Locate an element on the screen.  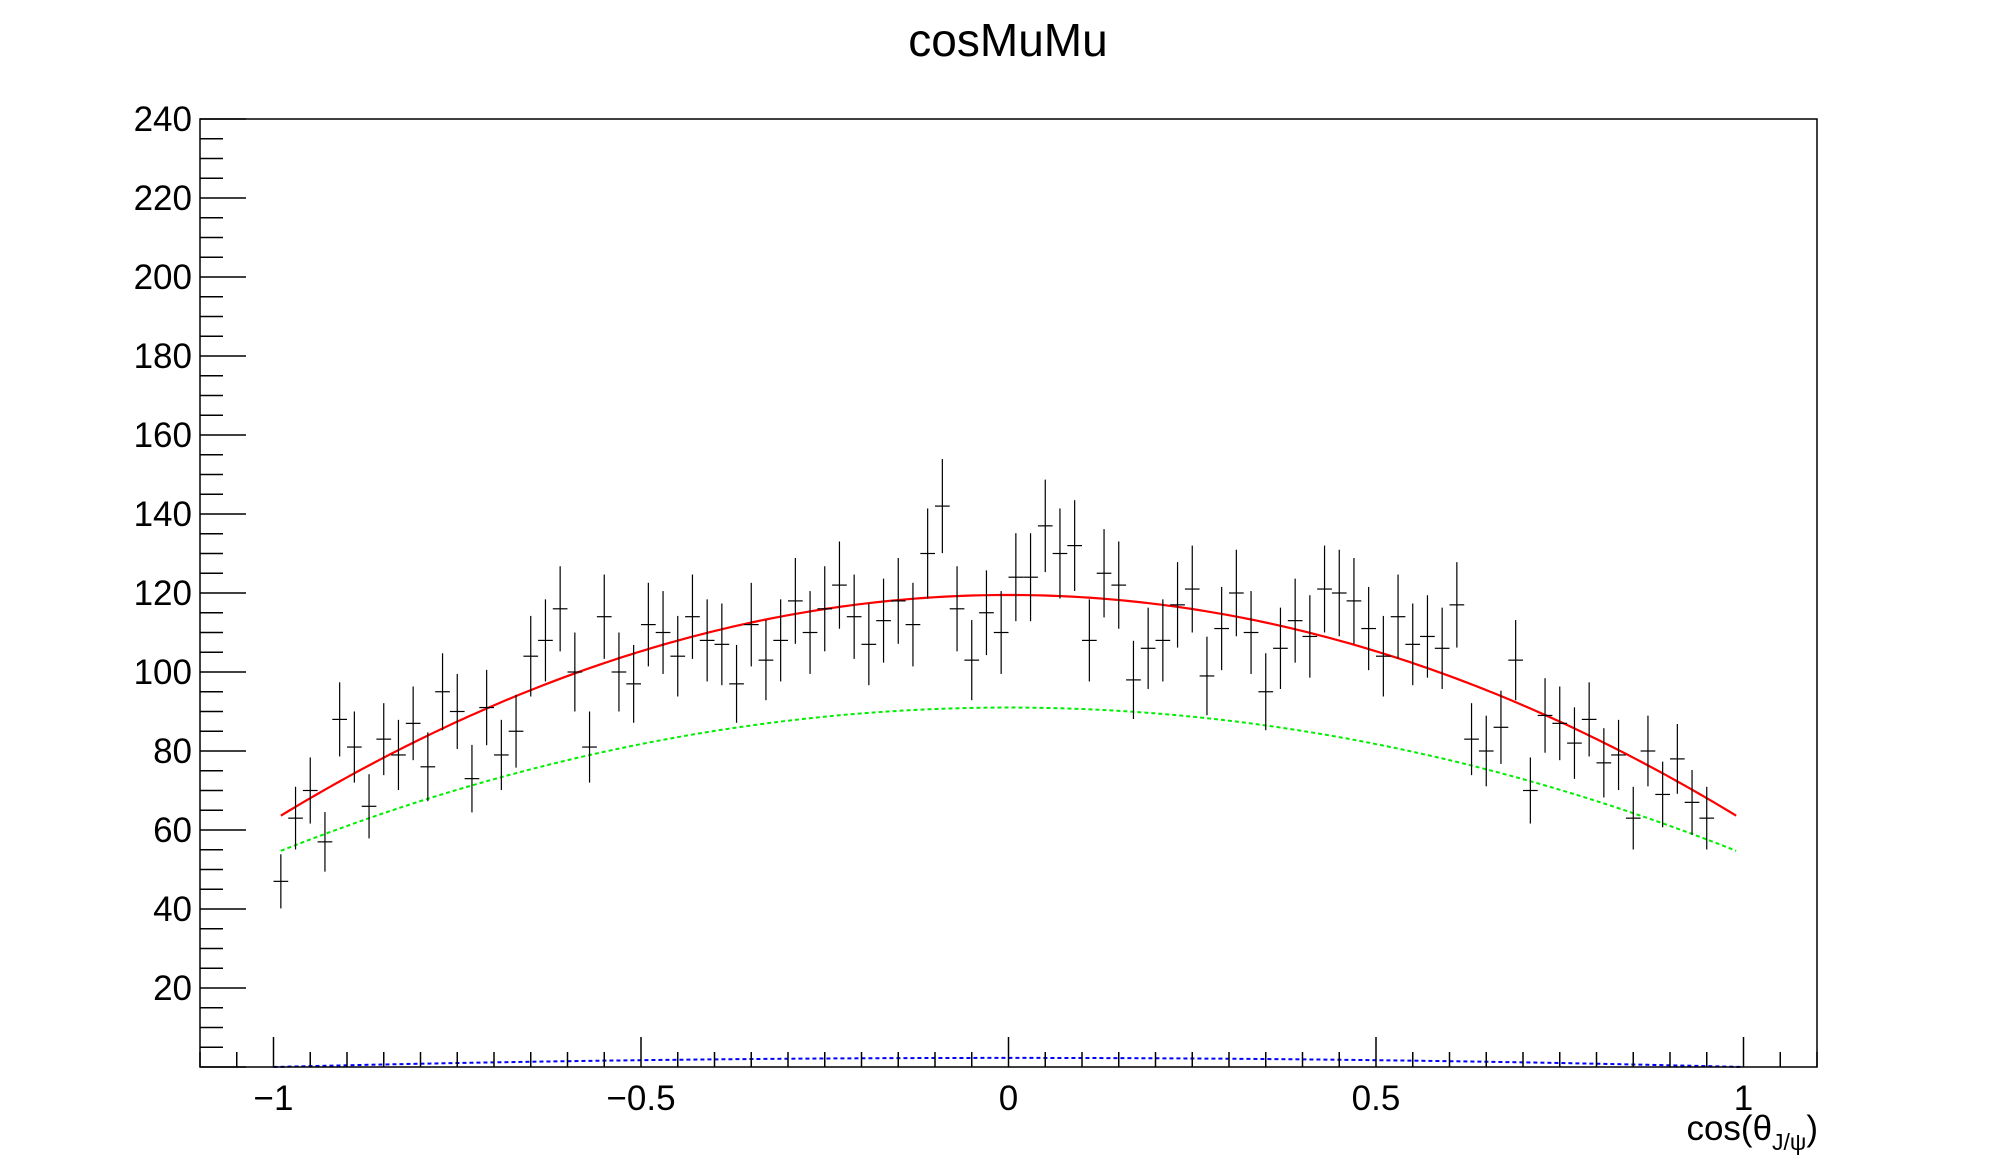
x-tick-label: −1 is located at coordinates (274, 1098).